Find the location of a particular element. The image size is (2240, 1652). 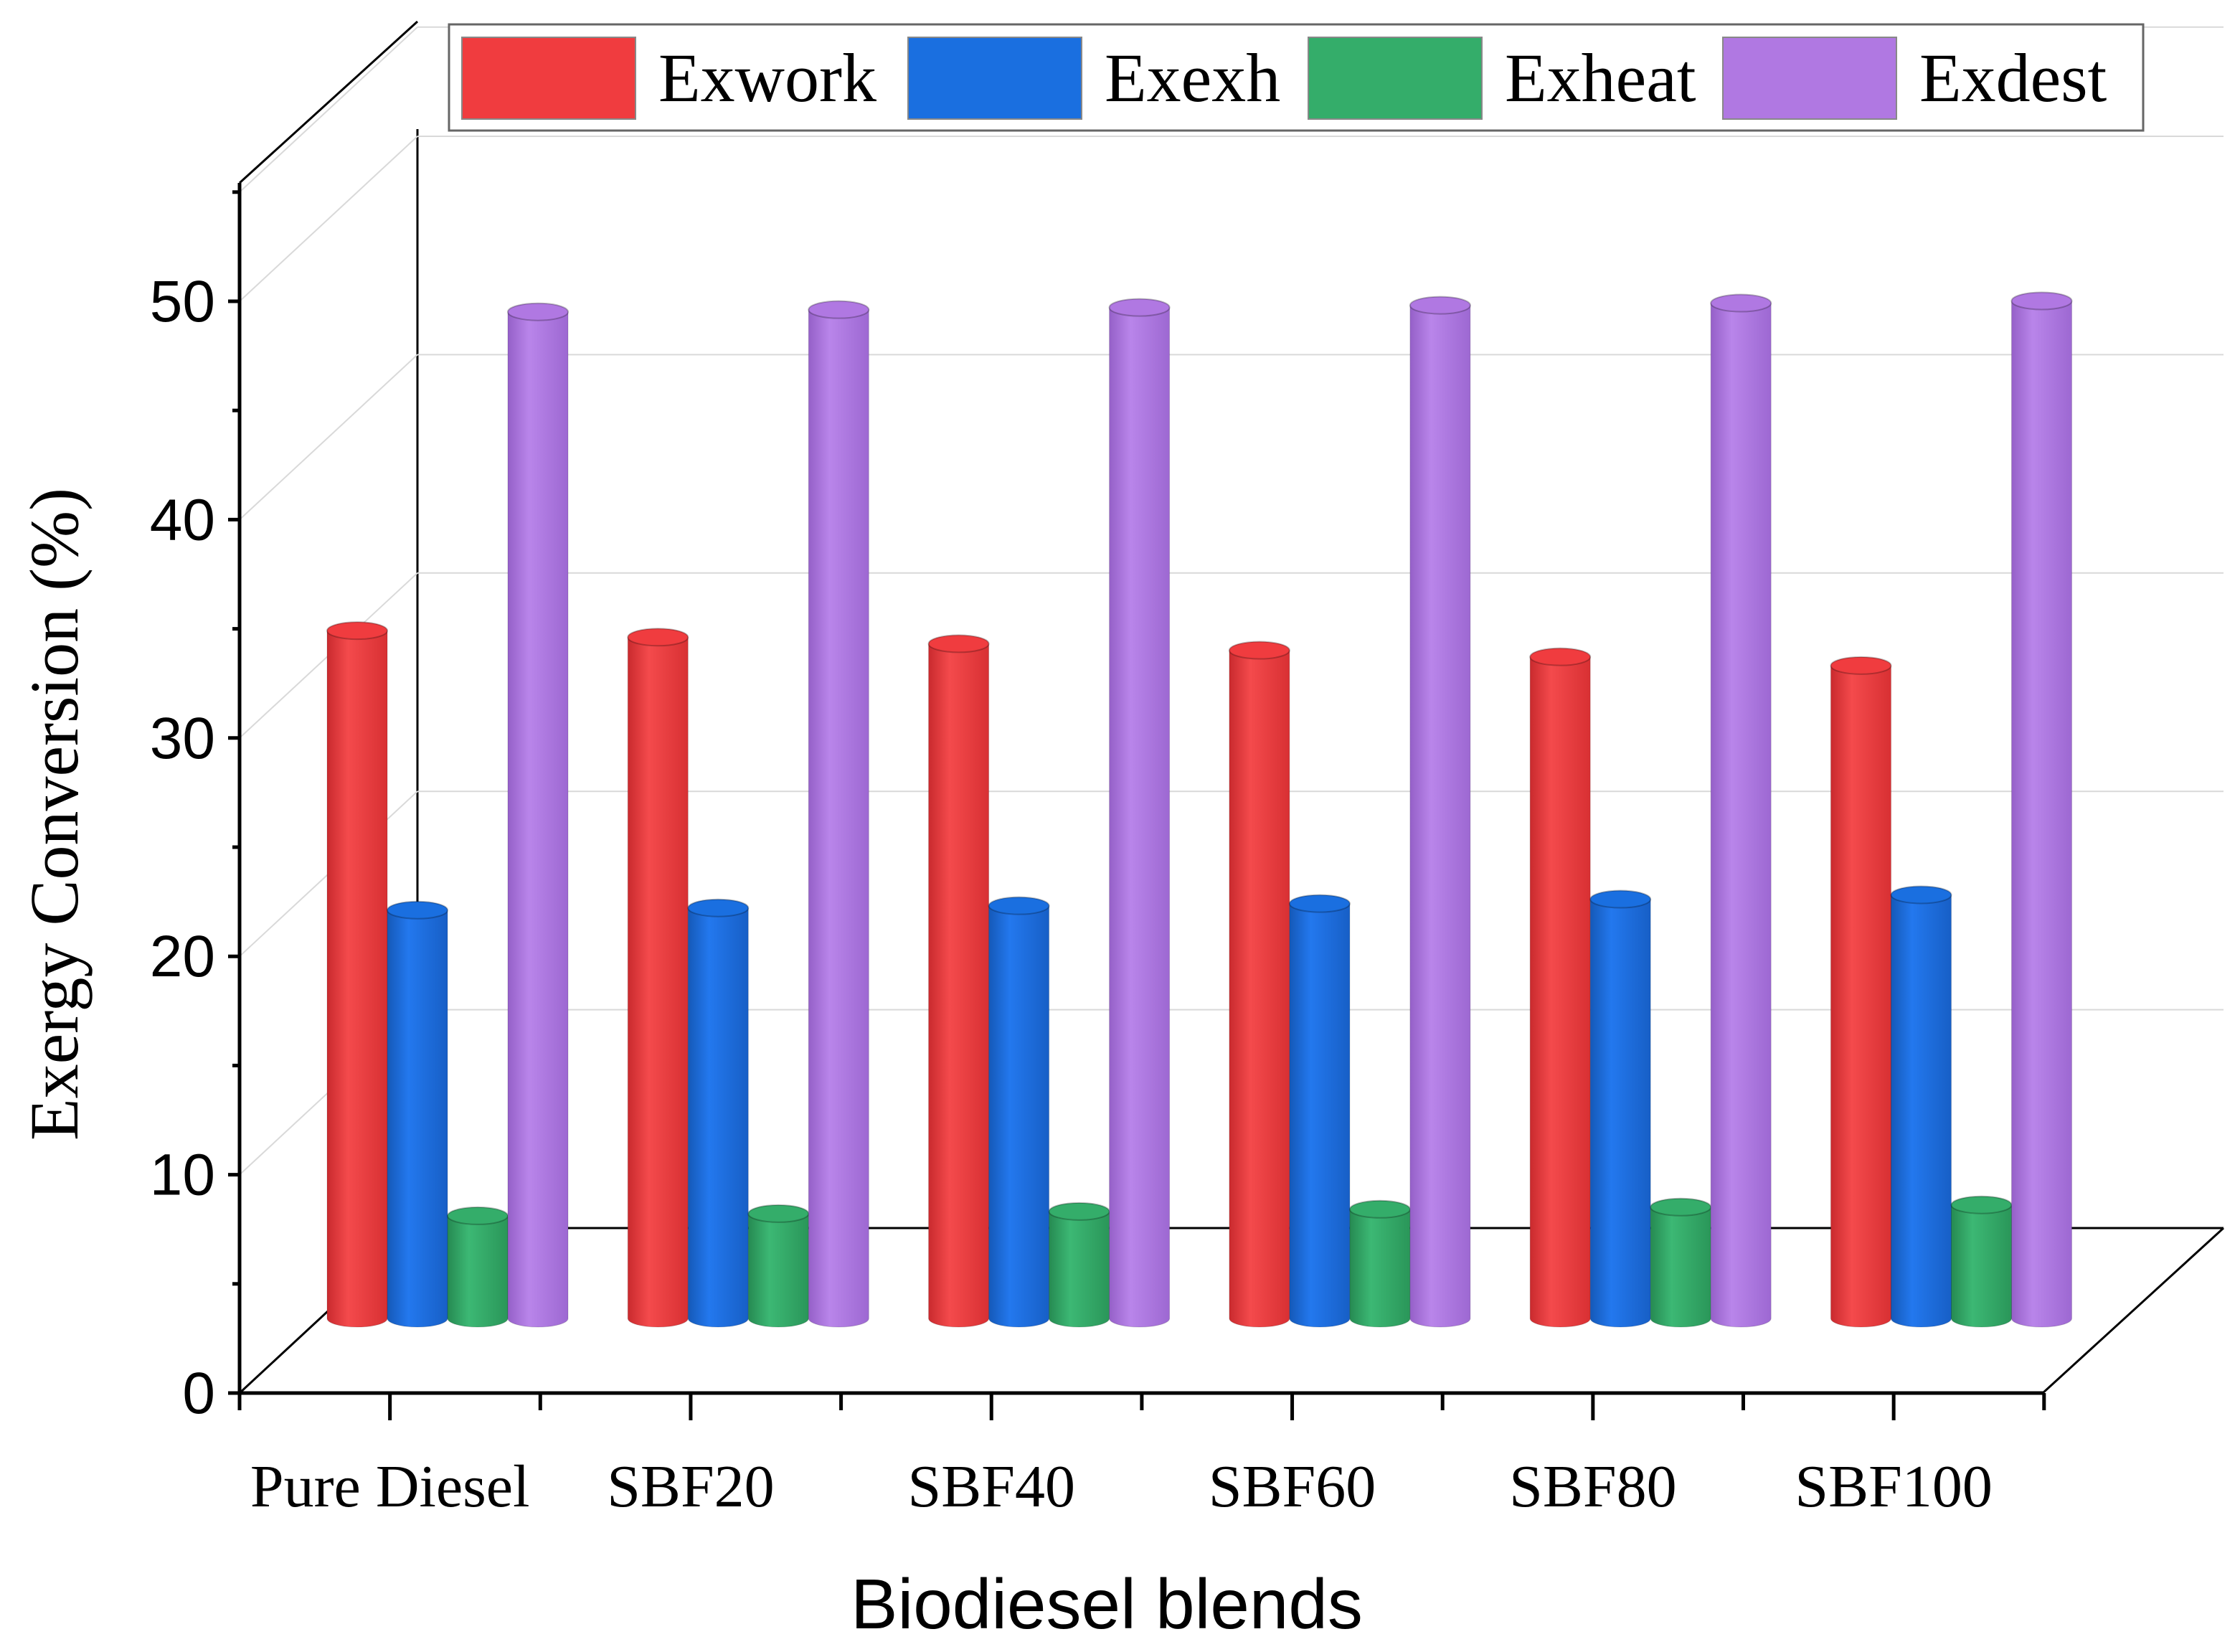

legend-swatch-exexh is located at coordinates (994, 78).